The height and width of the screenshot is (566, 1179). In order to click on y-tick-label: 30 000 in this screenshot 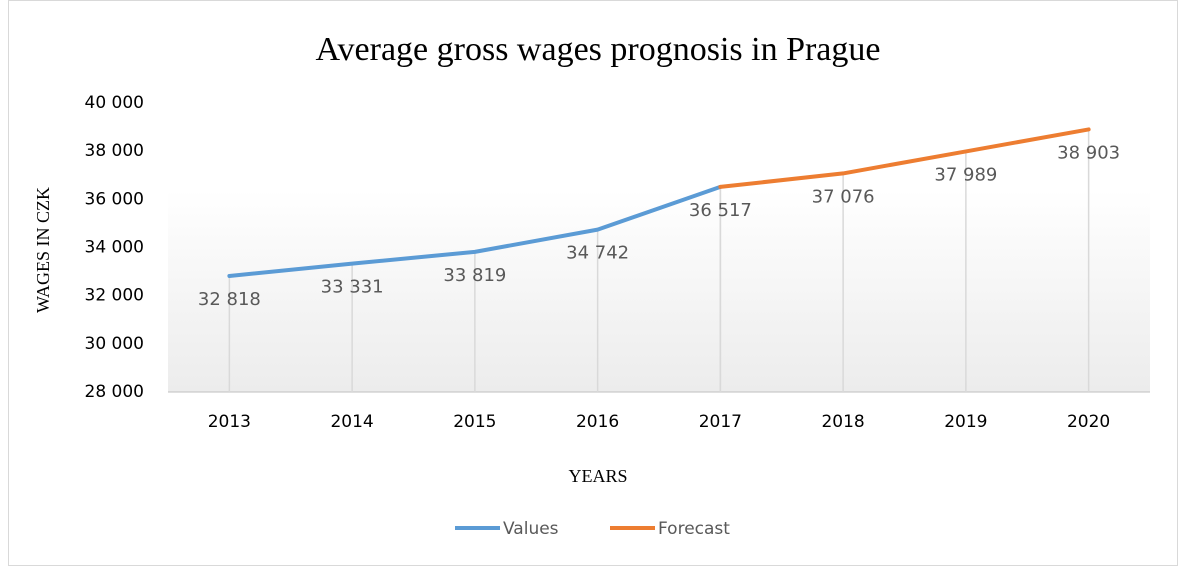, I will do `click(114, 344)`.